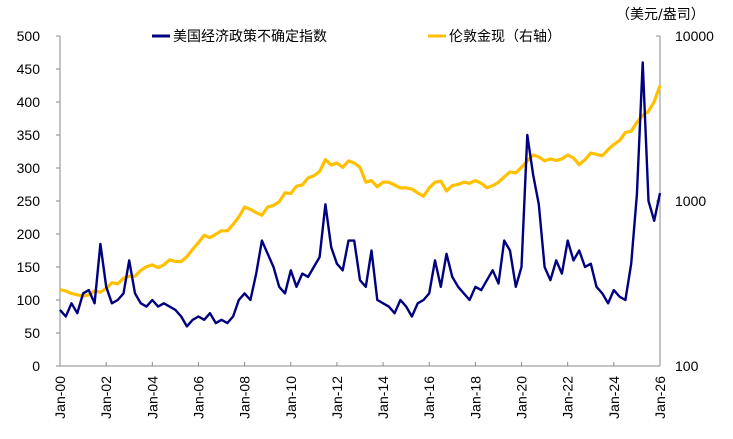 This screenshot has width=733, height=439. What do you see at coordinates (505, 37) in the screenshot?
I see `legend-label-gold: 伦敦金现（右轴）` at bounding box center [505, 37].